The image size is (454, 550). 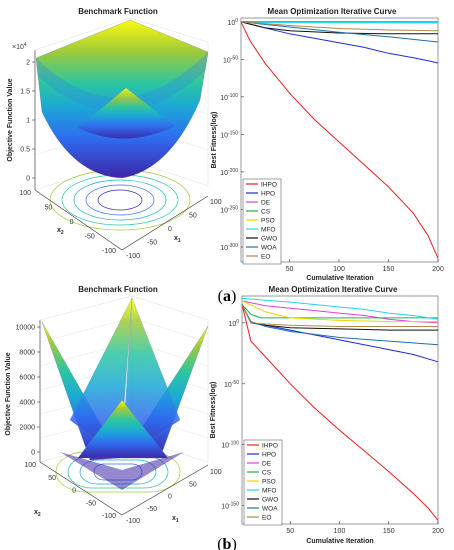 I want to click on series-line-gwo, so click(x=339, y=28).